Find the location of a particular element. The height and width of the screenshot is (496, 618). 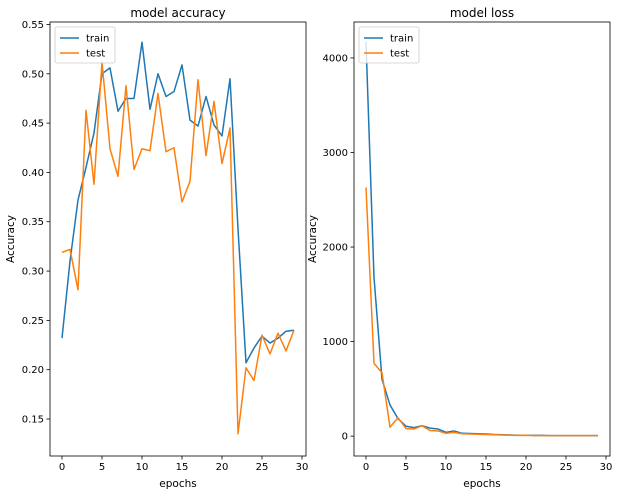

y-tick-label: 0.20 is located at coordinates (33, 370).